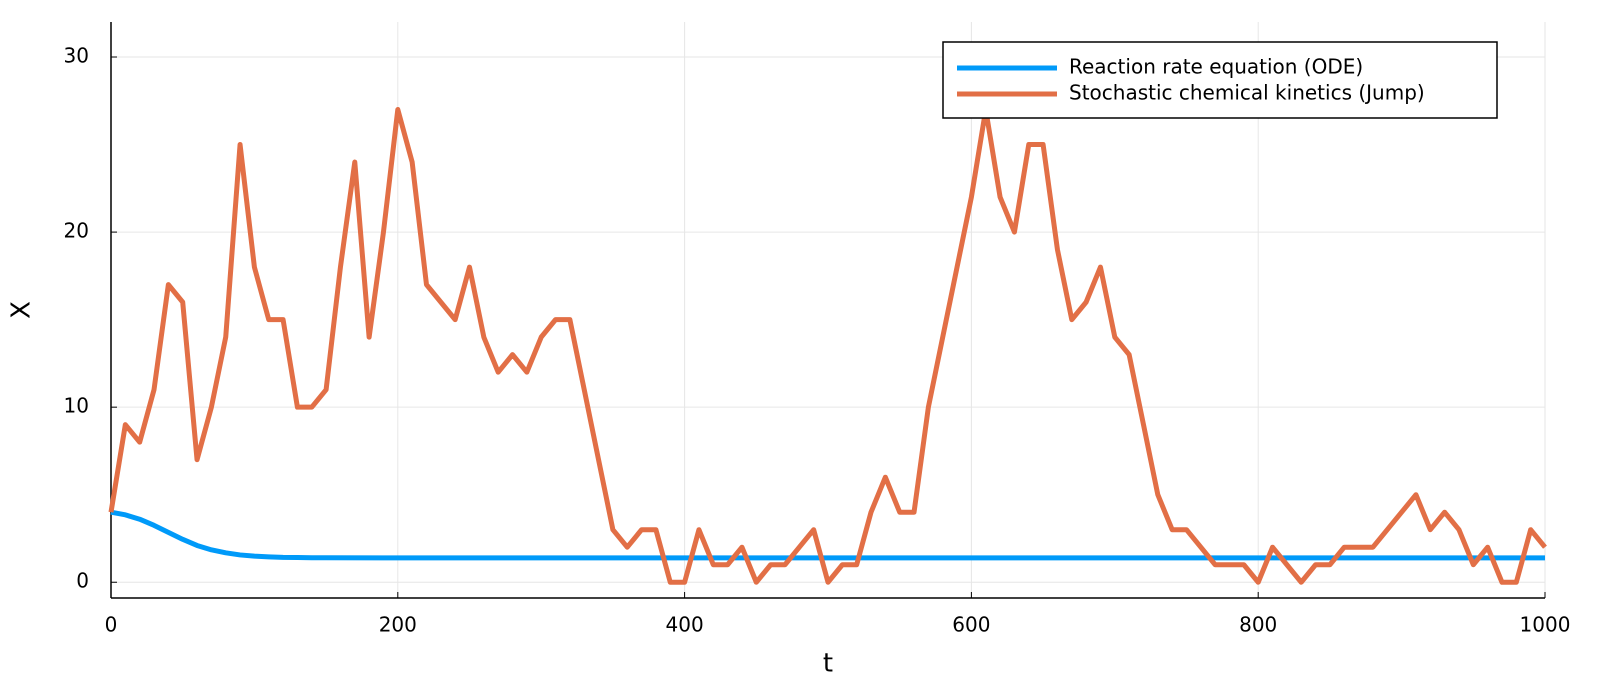  What do you see at coordinates (22, 310) in the screenshot?
I see `y-axis-label: X` at bounding box center [22, 310].